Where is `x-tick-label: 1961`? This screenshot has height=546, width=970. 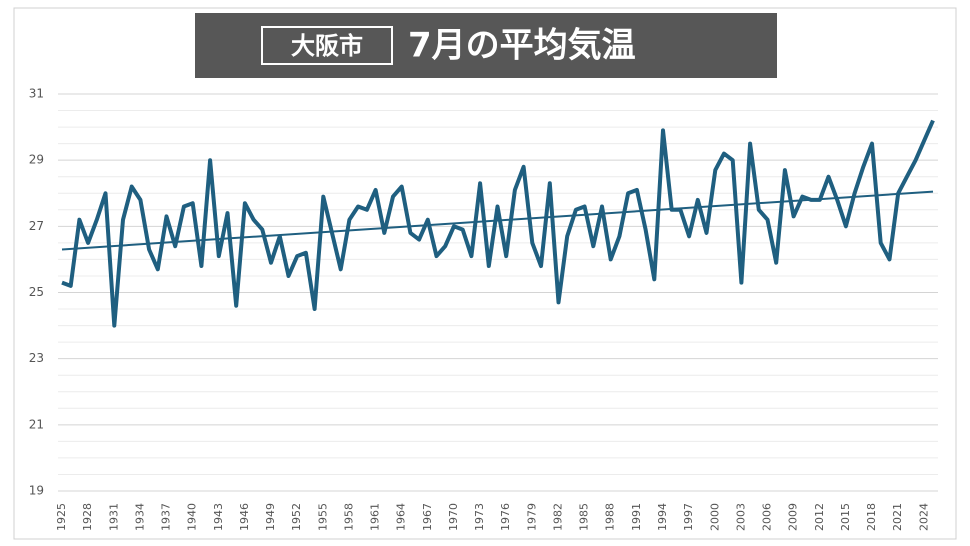 x-tick-label: 1961 is located at coordinates (375, 517).